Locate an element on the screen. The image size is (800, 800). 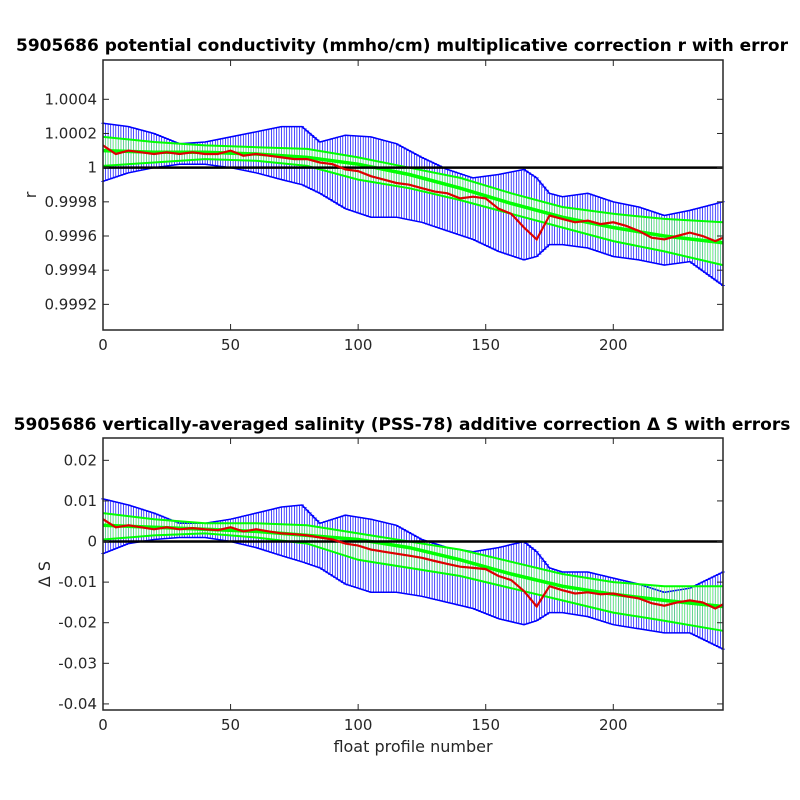
y-tick-label: 0.02 is located at coordinates (80, 460).